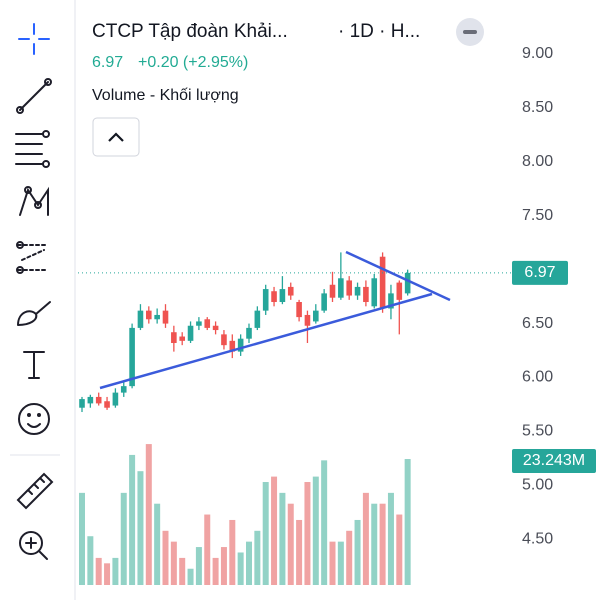 This screenshot has height=605, width=600. What do you see at coordinates (537, 161) in the screenshot?
I see `y-tick-label: 8.00` at bounding box center [537, 161].